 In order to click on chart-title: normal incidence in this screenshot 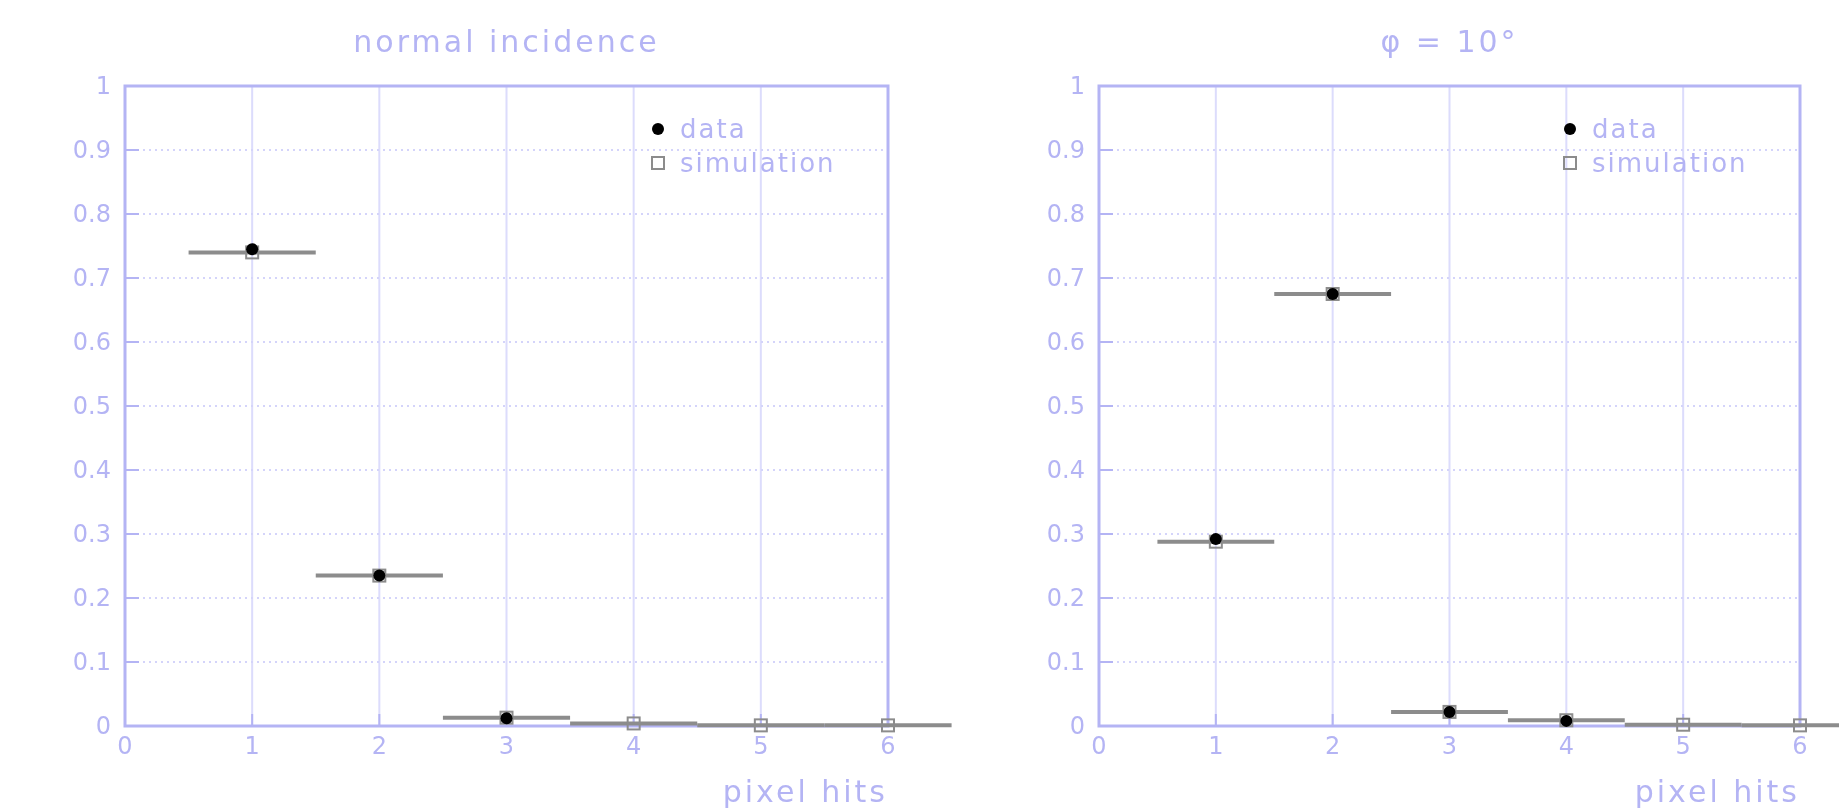, I will do `click(506, 41)`.